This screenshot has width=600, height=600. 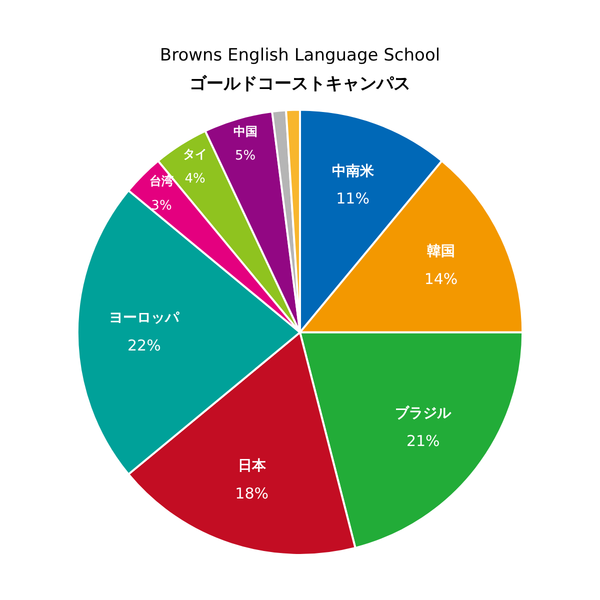 I want to click on slice-label: 日本, so click(x=252, y=466).